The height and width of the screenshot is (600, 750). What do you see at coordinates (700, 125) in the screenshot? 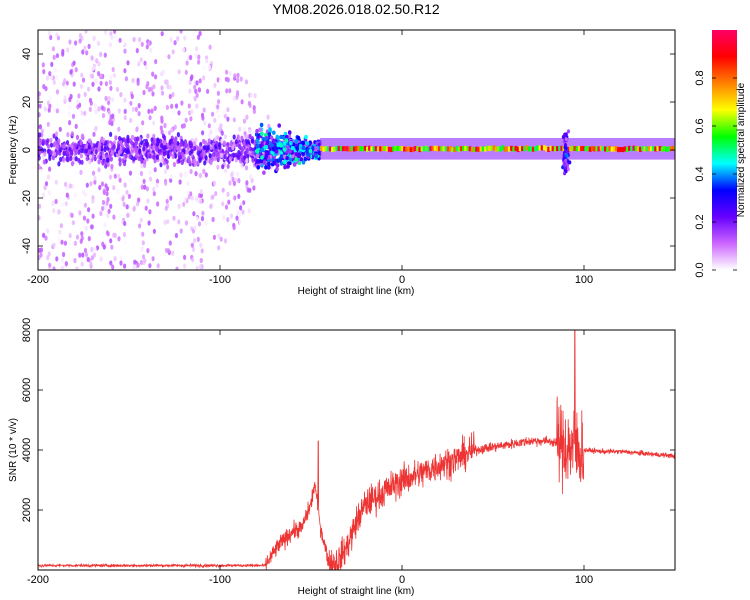
I see `colorbar-tick-label: 0.6` at bounding box center [700, 125].